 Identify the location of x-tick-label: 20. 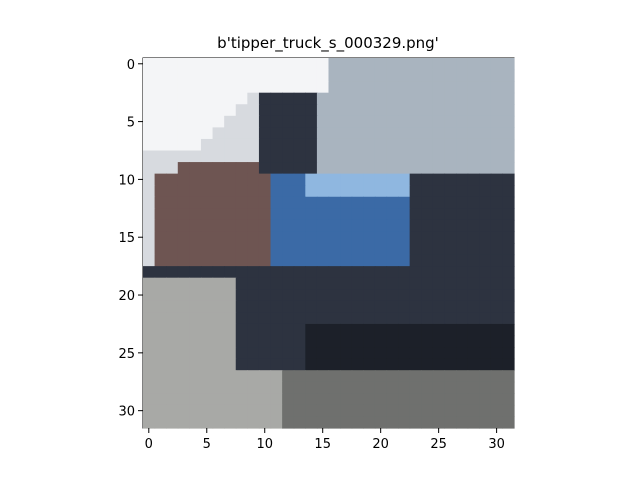
(380, 444).